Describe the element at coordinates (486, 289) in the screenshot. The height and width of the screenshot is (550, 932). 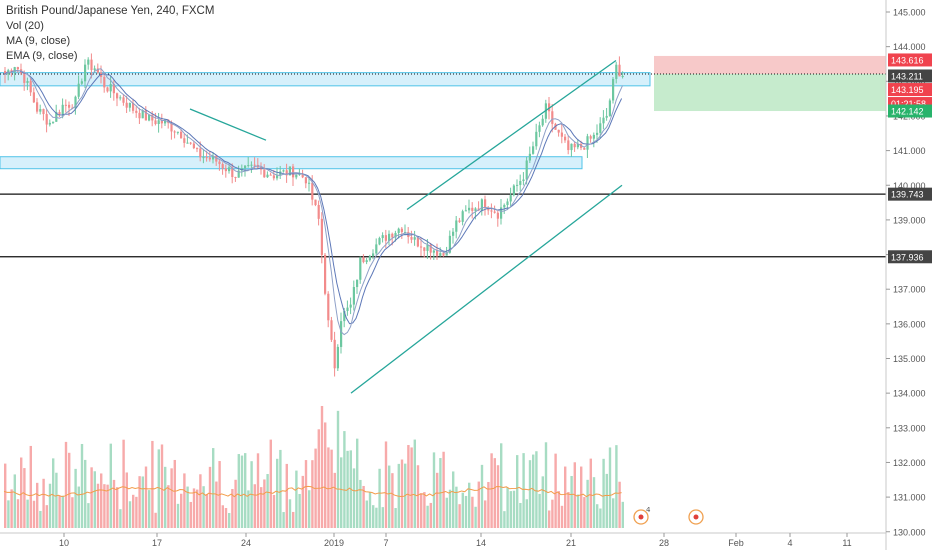
I see `trendline-lower` at that location.